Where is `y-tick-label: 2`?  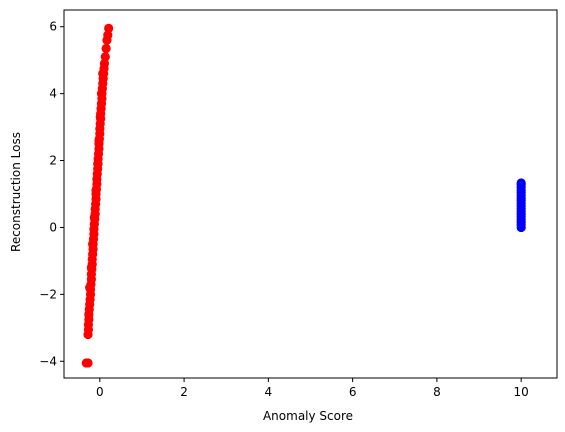
y-tick-label: 2 is located at coordinates (53, 161).